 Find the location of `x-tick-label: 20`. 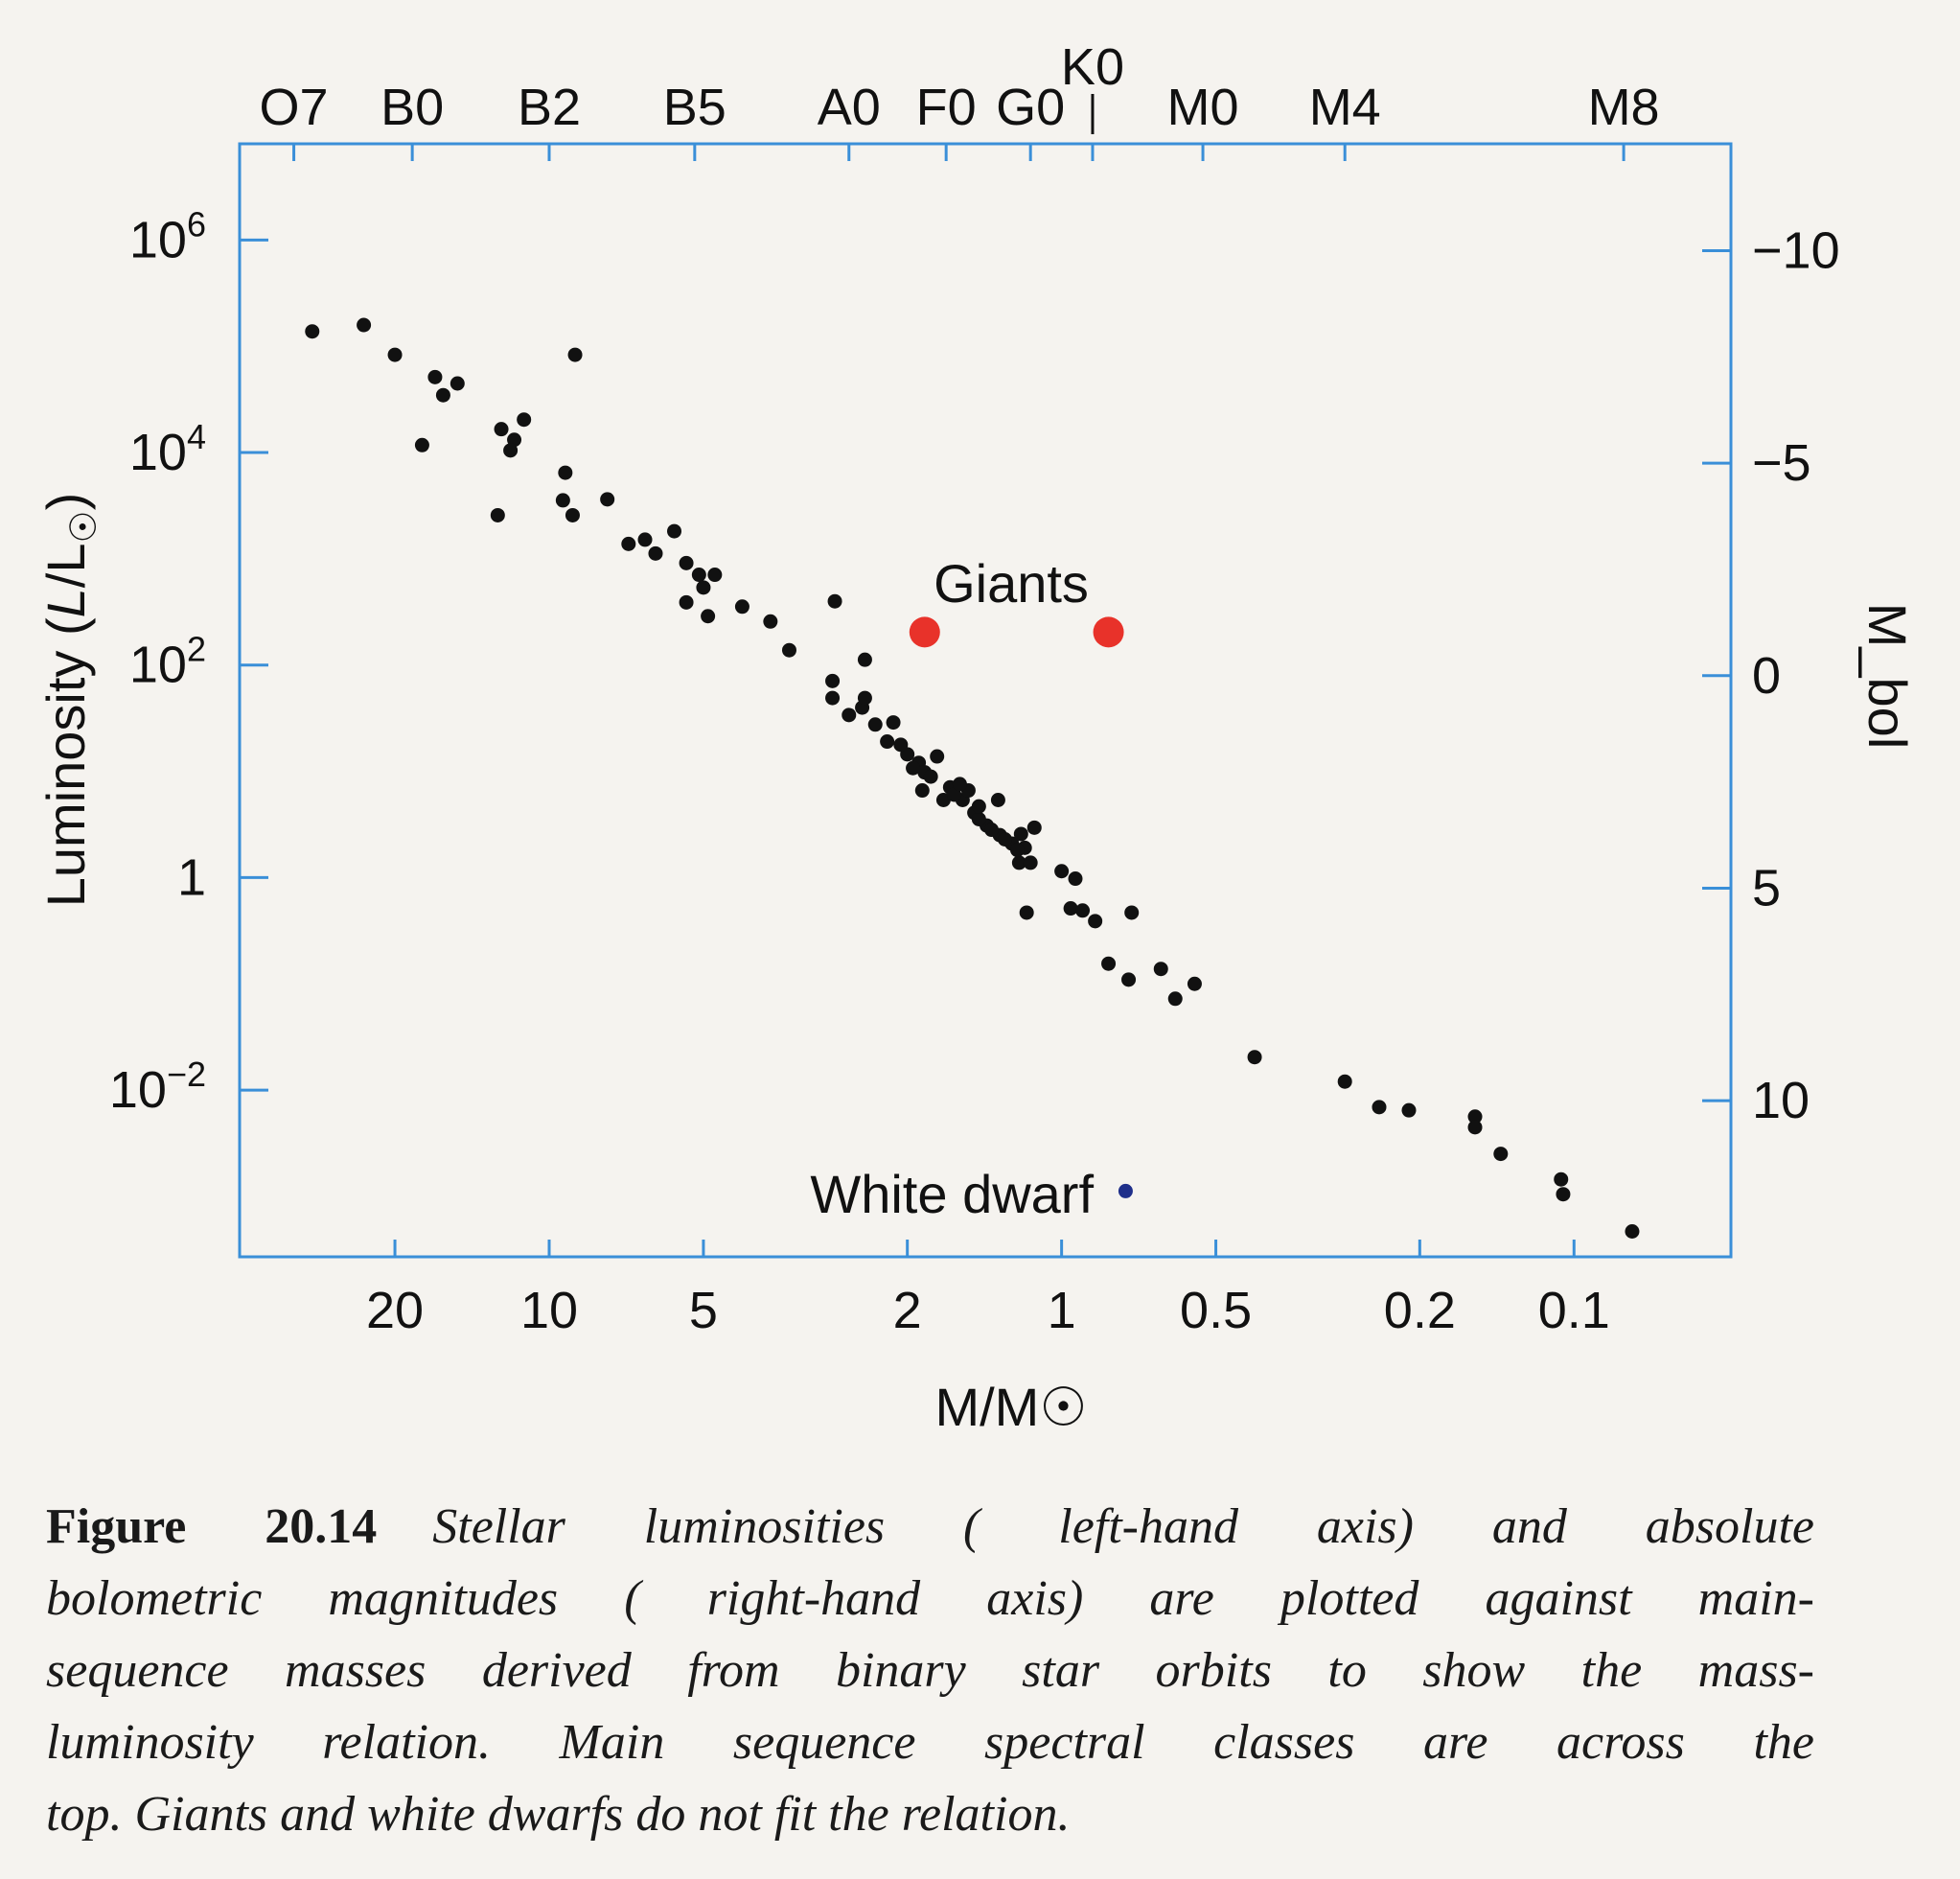

x-tick-label: 20 is located at coordinates (395, 1310).